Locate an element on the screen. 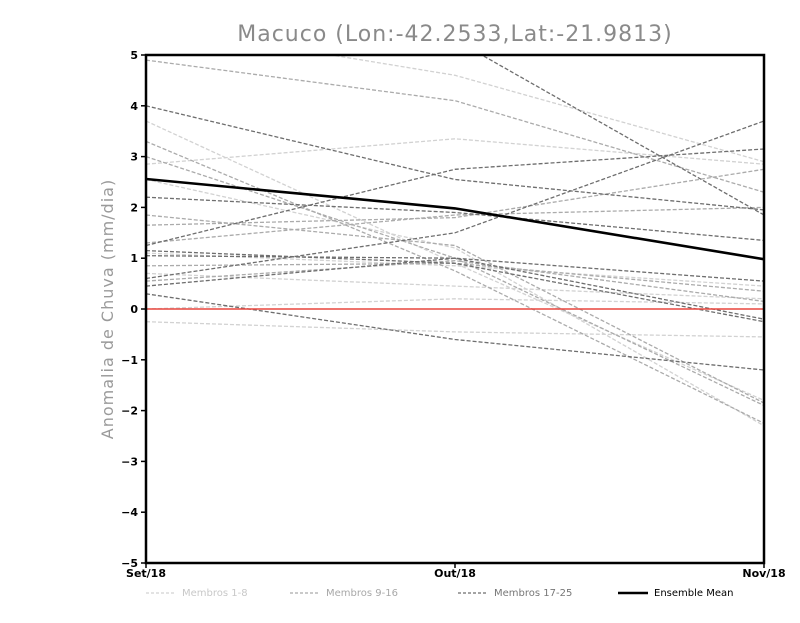 This screenshot has width=800, height=623. y-tick-label: 4 is located at coordinates (134, 106).